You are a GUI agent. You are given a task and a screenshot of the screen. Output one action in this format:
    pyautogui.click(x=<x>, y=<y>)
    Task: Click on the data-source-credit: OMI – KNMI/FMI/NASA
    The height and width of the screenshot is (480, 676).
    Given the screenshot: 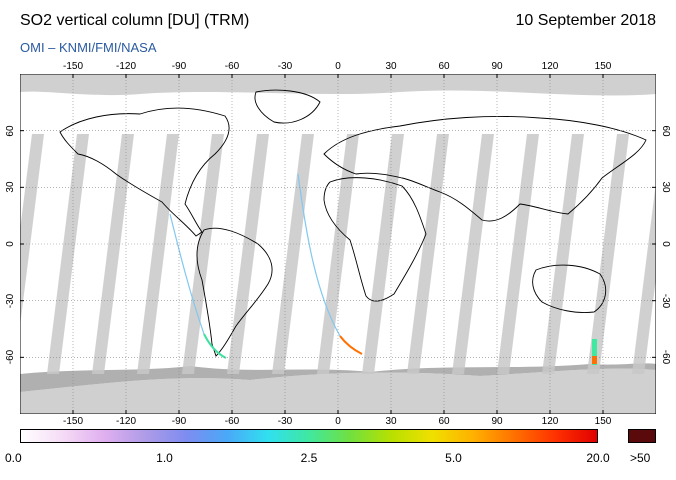 What is the action you would take?
    pyautogui.click(x=88, y=47)
    